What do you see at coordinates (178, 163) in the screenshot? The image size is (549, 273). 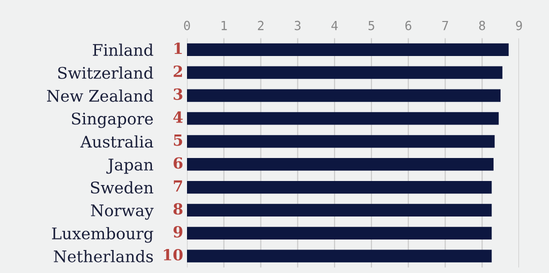 I see `text: 6` at bounding box center [178, 163].